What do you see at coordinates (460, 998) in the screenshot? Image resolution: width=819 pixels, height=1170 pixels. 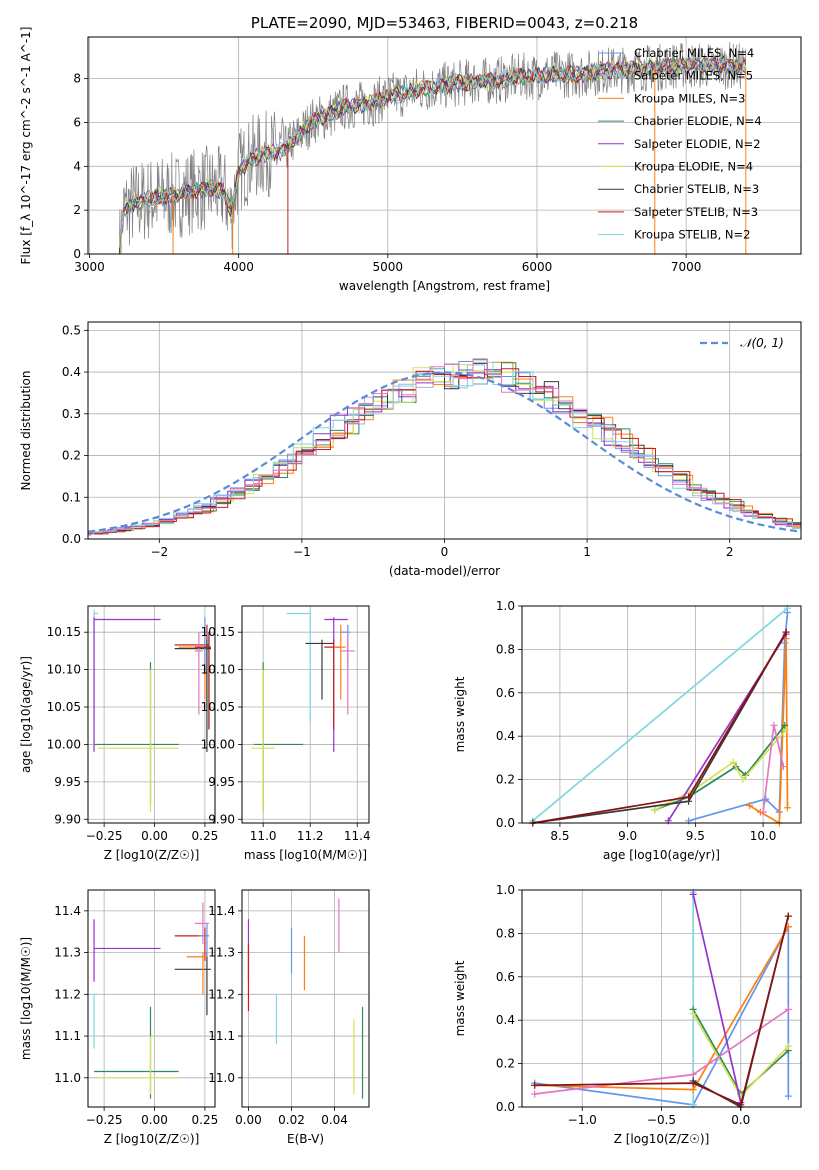 I see `y-axis-label: mass weight` at bounding box center [460, 998].